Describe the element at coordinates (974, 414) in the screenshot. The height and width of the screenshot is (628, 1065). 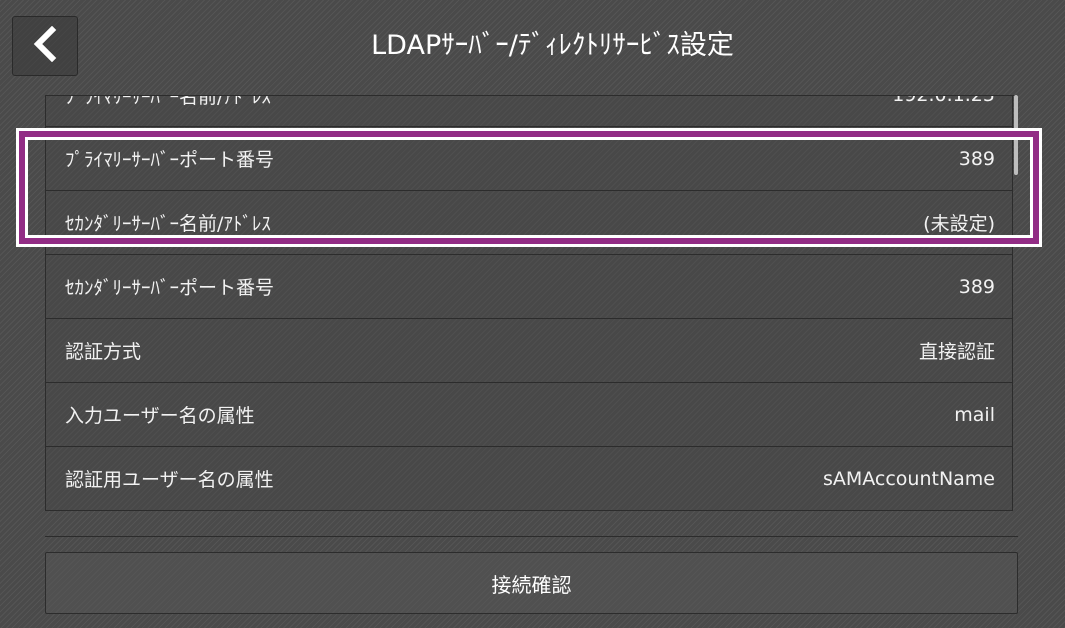
I see `setting-value: mail` at that location.